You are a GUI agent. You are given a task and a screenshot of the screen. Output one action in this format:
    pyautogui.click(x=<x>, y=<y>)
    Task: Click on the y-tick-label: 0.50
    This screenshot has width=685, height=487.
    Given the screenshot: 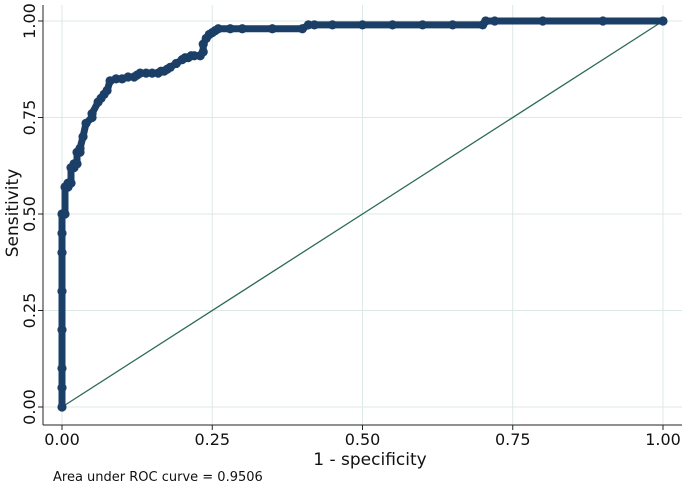 What is the action you would take?
    pyautogui.click(x=29, y=214)
    